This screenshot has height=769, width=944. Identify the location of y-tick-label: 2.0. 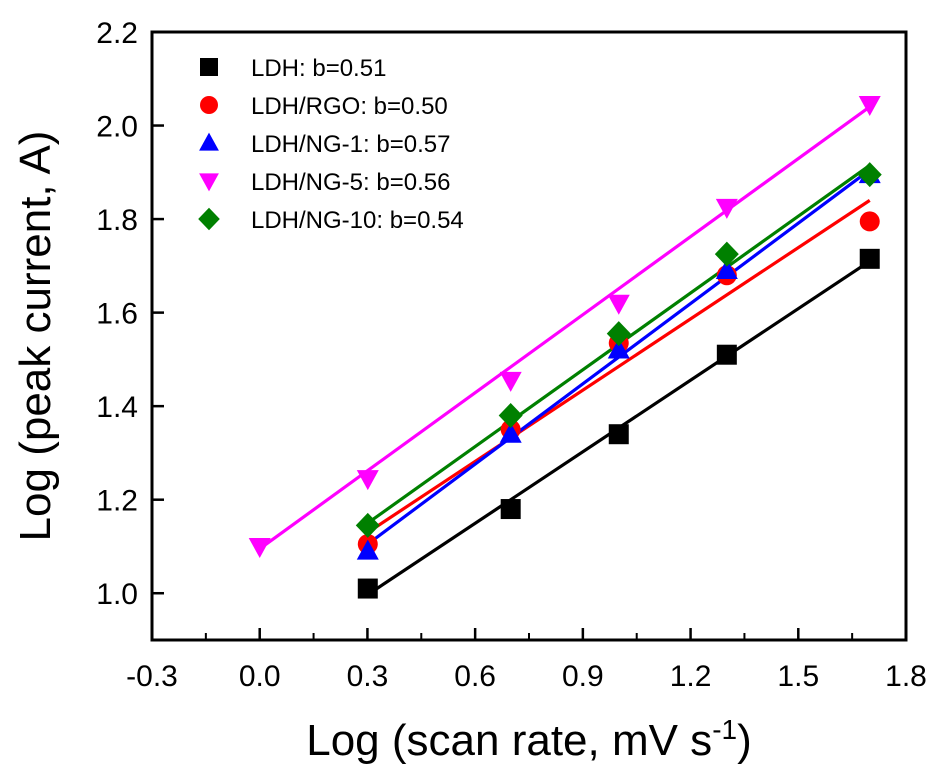
(117, 127).